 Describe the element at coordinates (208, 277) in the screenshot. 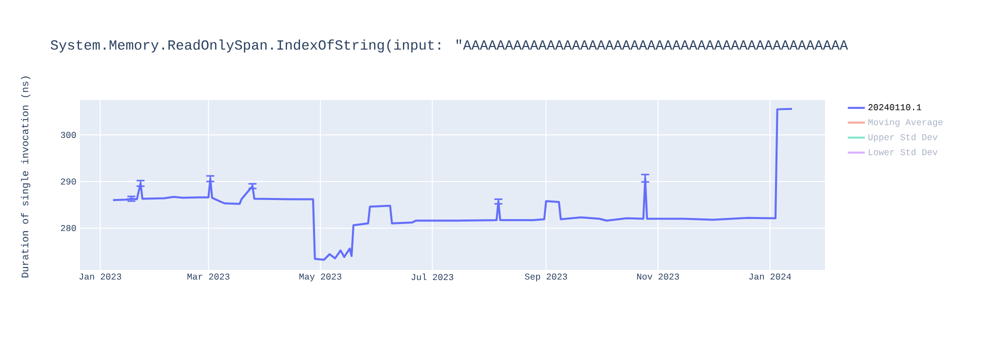

I see `x-tick-label: Mar 2023` at that location.